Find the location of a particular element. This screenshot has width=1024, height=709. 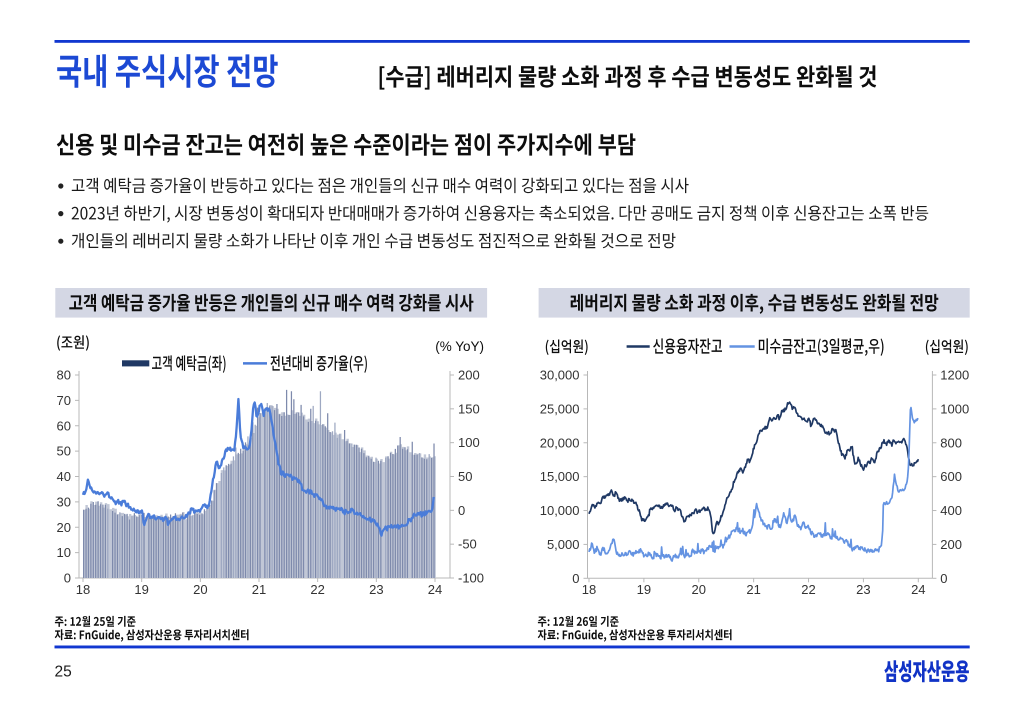

svg-text: 30,000 is located at coordinates (560, 375).